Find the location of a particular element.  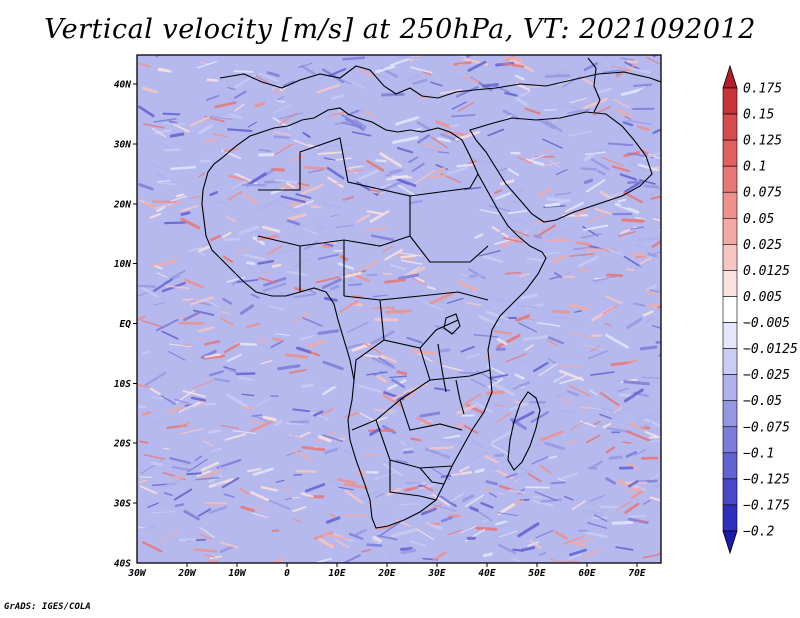

colorbar-level-label: −0.05 is located at coordinates (762, 401).